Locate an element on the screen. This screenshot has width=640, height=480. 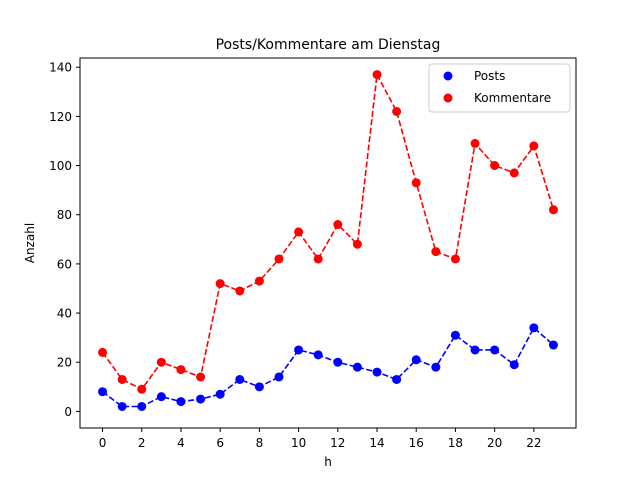
x-tick-label: 18 is located at coordinates (455, 443).